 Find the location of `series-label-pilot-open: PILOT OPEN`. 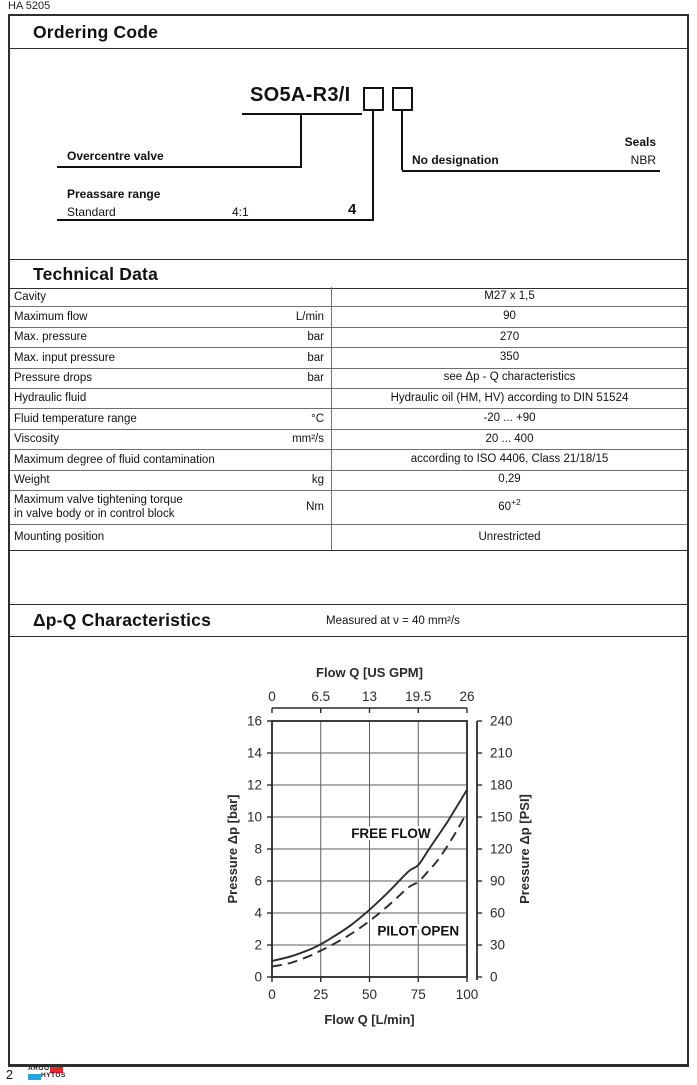

series-label-pilot-open: PILOT OPEN is located at coordinates (418, 931).